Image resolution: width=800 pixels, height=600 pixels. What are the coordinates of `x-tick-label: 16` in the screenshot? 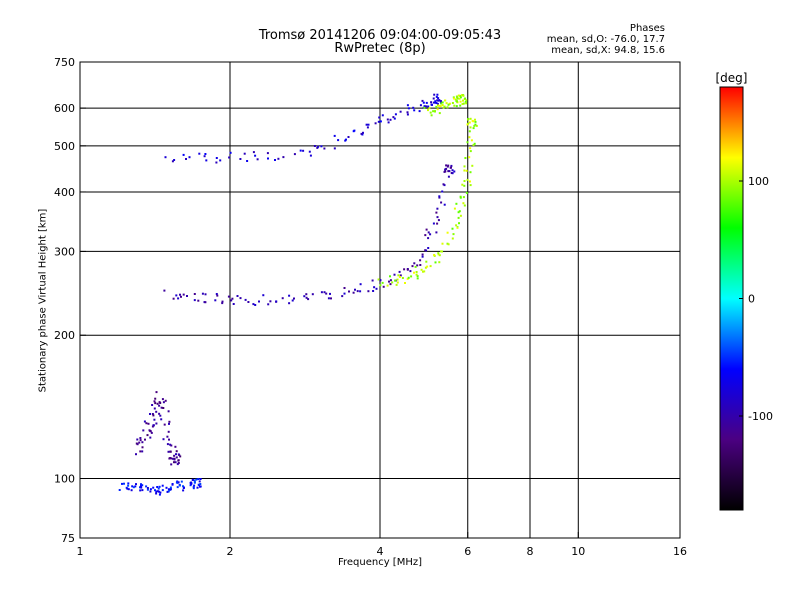 It's located at (680, 551).